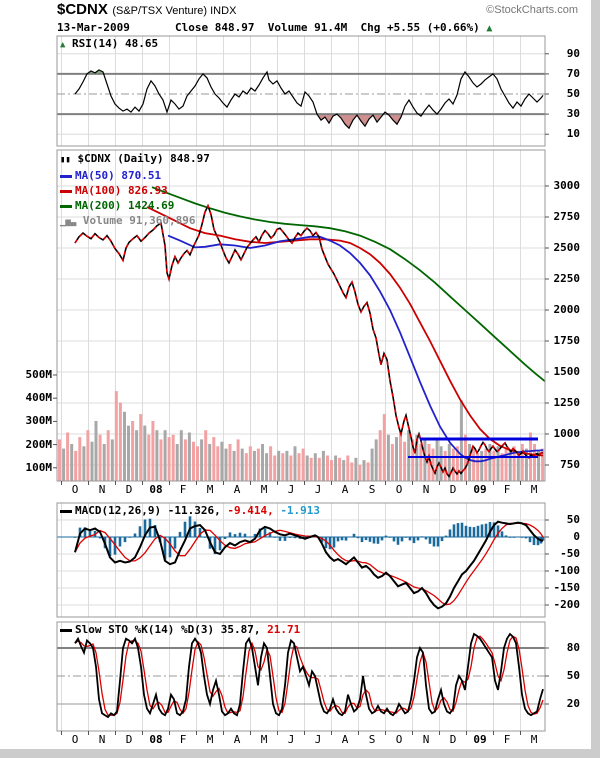 The image size is (600, 758). What do you see at coordinates (595, 379) in the screenshot?
I see `right-margin` at bounding box center [595, 379].